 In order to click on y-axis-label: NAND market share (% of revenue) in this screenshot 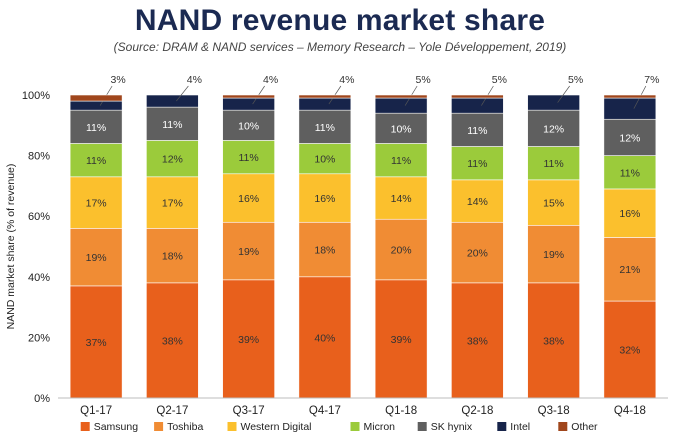, I will do `click(11, 247)`.